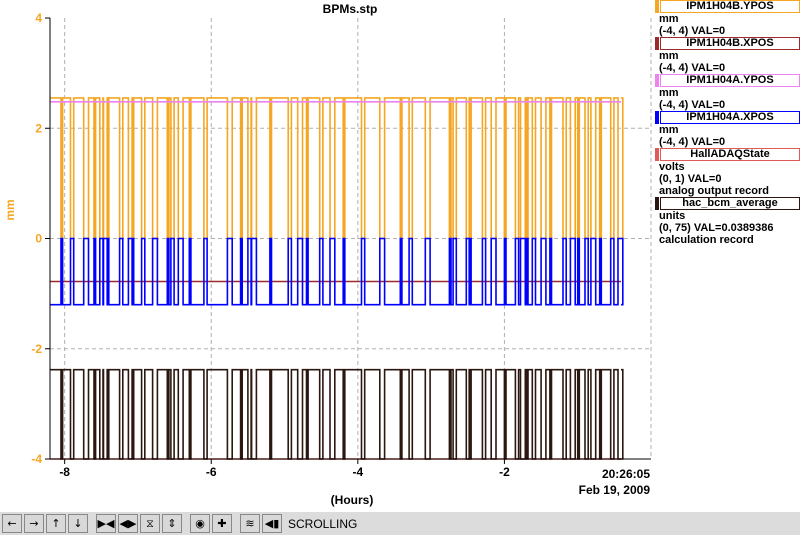  Describe the element at coordinates (727, 129) in the screenshot. I see `legend-entry: IPM1H04A.XPOS mm (-4, 4) VAL=0` at that location.